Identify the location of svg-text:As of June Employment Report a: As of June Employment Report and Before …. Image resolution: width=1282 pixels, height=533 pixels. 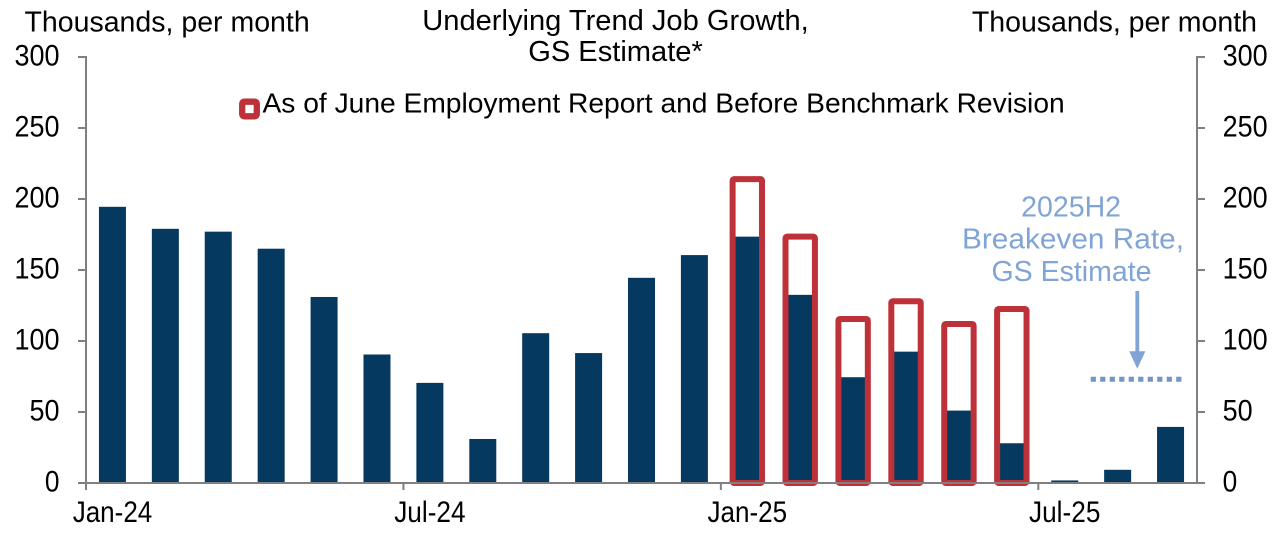
(664, 103).